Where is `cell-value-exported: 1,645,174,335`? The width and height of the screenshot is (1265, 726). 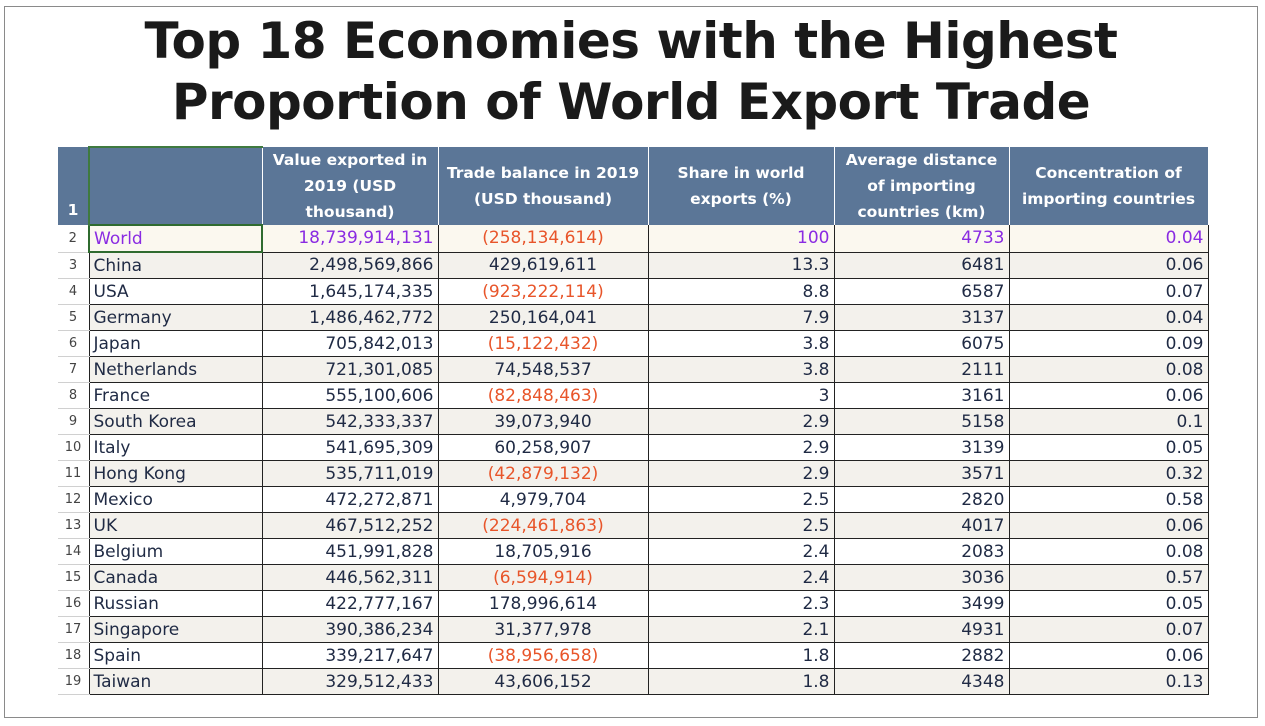 cell-value-exported: 1,645,174,335 is located at coordinates (350, 291).